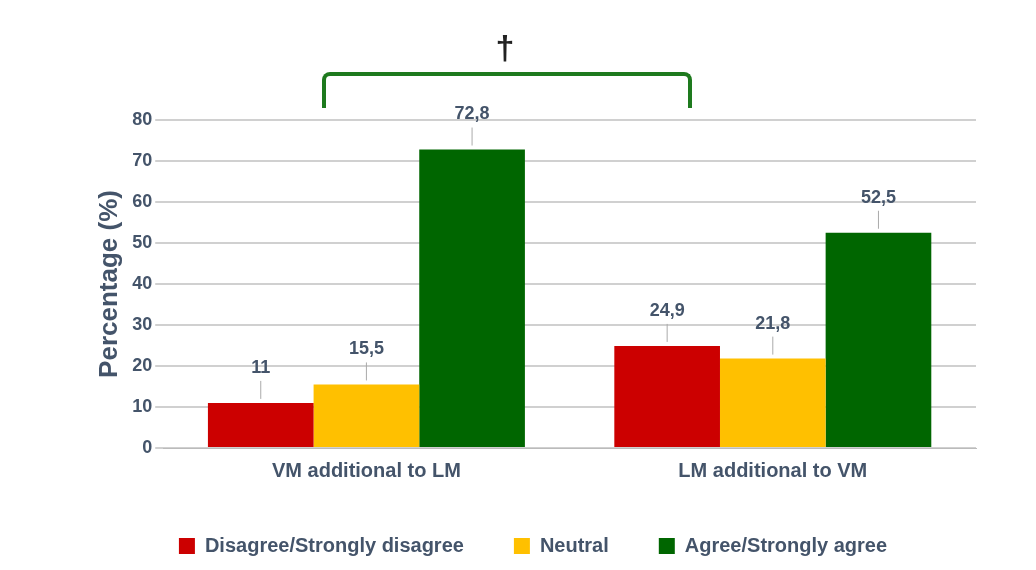  Describe the element at coordinates (786, 544) in the screenshot. I see `legend-label: Agree/Strongly agree` at that location.